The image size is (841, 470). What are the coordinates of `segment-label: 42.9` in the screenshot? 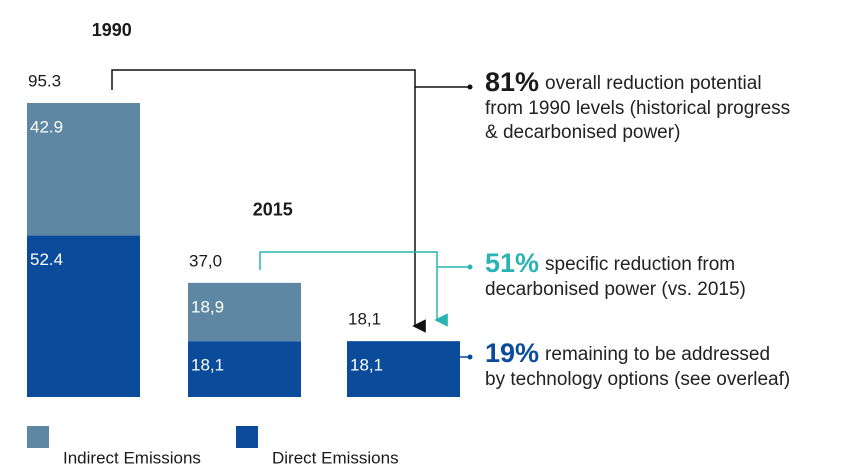 It's located at (46, 126).